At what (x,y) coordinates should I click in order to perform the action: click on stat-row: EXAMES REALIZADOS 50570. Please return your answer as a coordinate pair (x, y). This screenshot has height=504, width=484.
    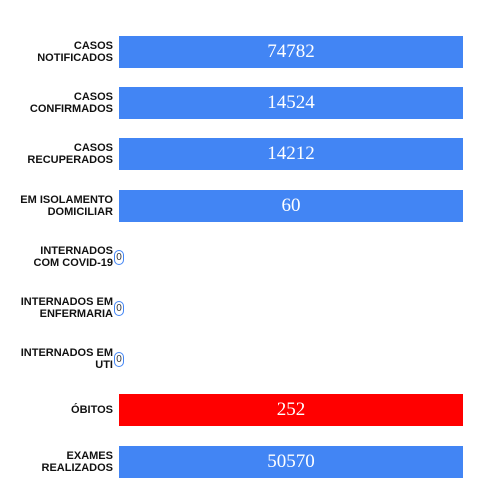
    Looking at the image, I should click on (242, 462).